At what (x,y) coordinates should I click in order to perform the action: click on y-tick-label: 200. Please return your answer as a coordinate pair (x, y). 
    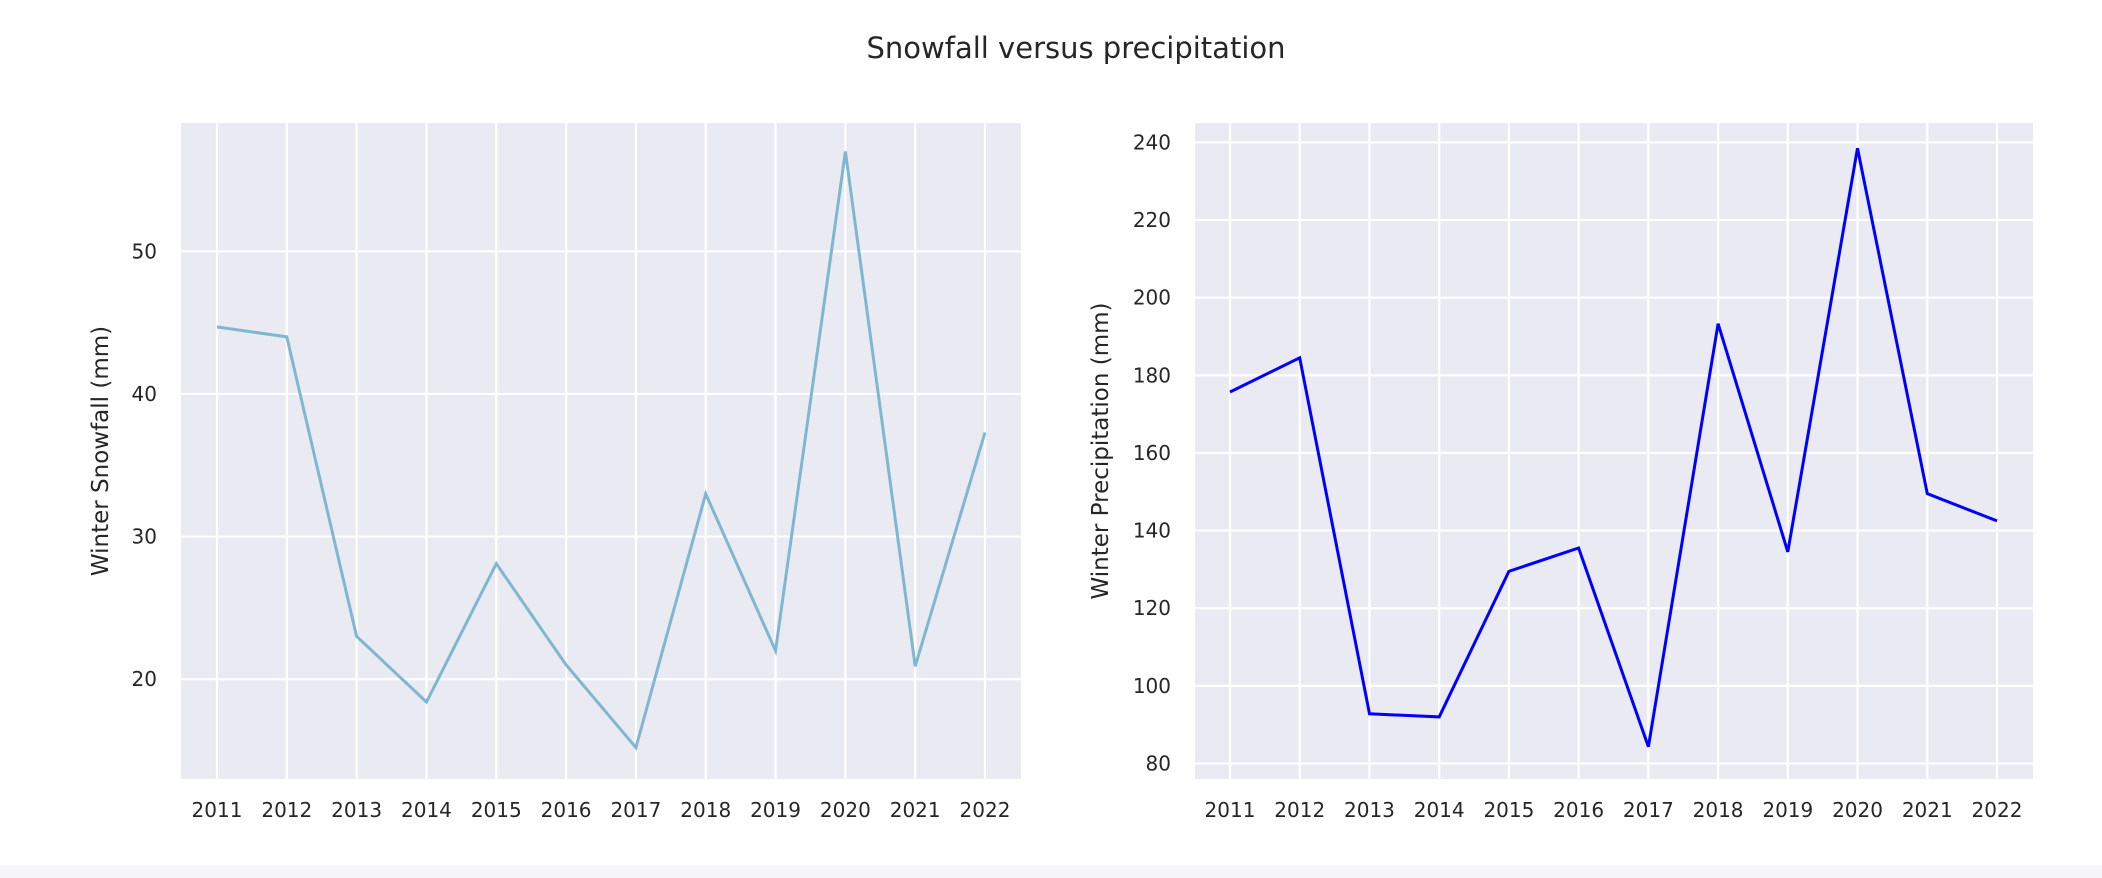
    Looking at the image, I should click on (1152, 298).